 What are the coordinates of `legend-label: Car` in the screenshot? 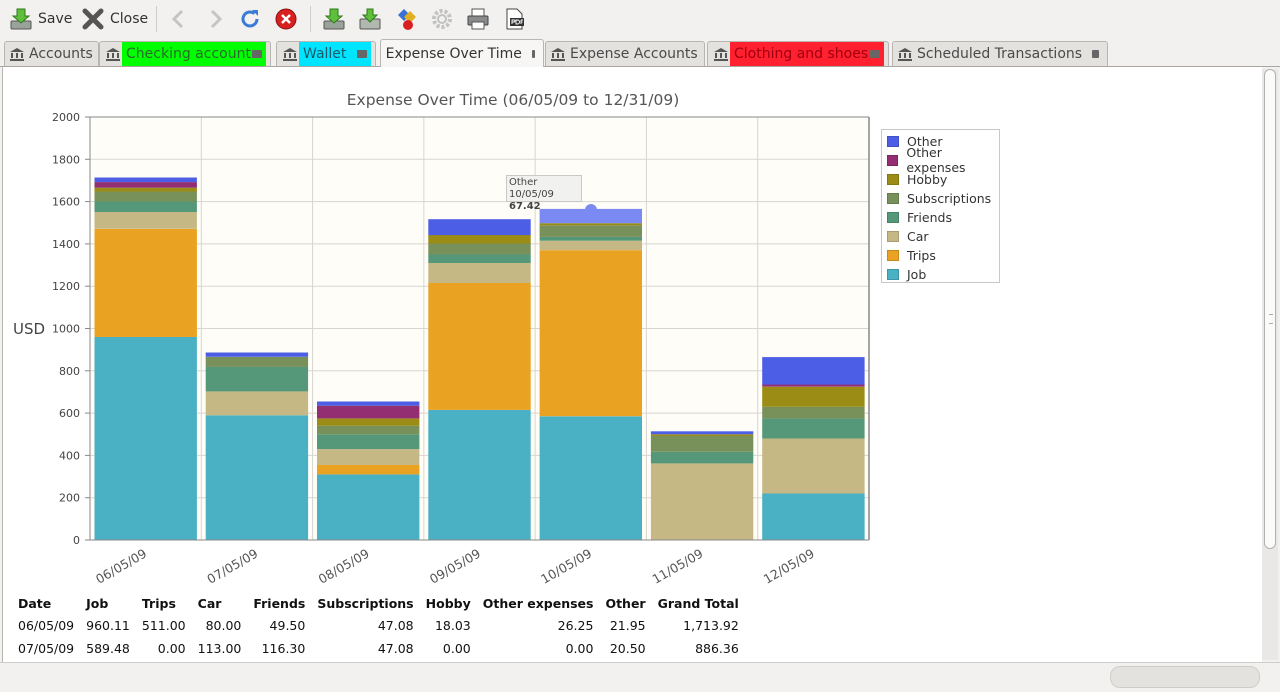 It's located at (918, 236).